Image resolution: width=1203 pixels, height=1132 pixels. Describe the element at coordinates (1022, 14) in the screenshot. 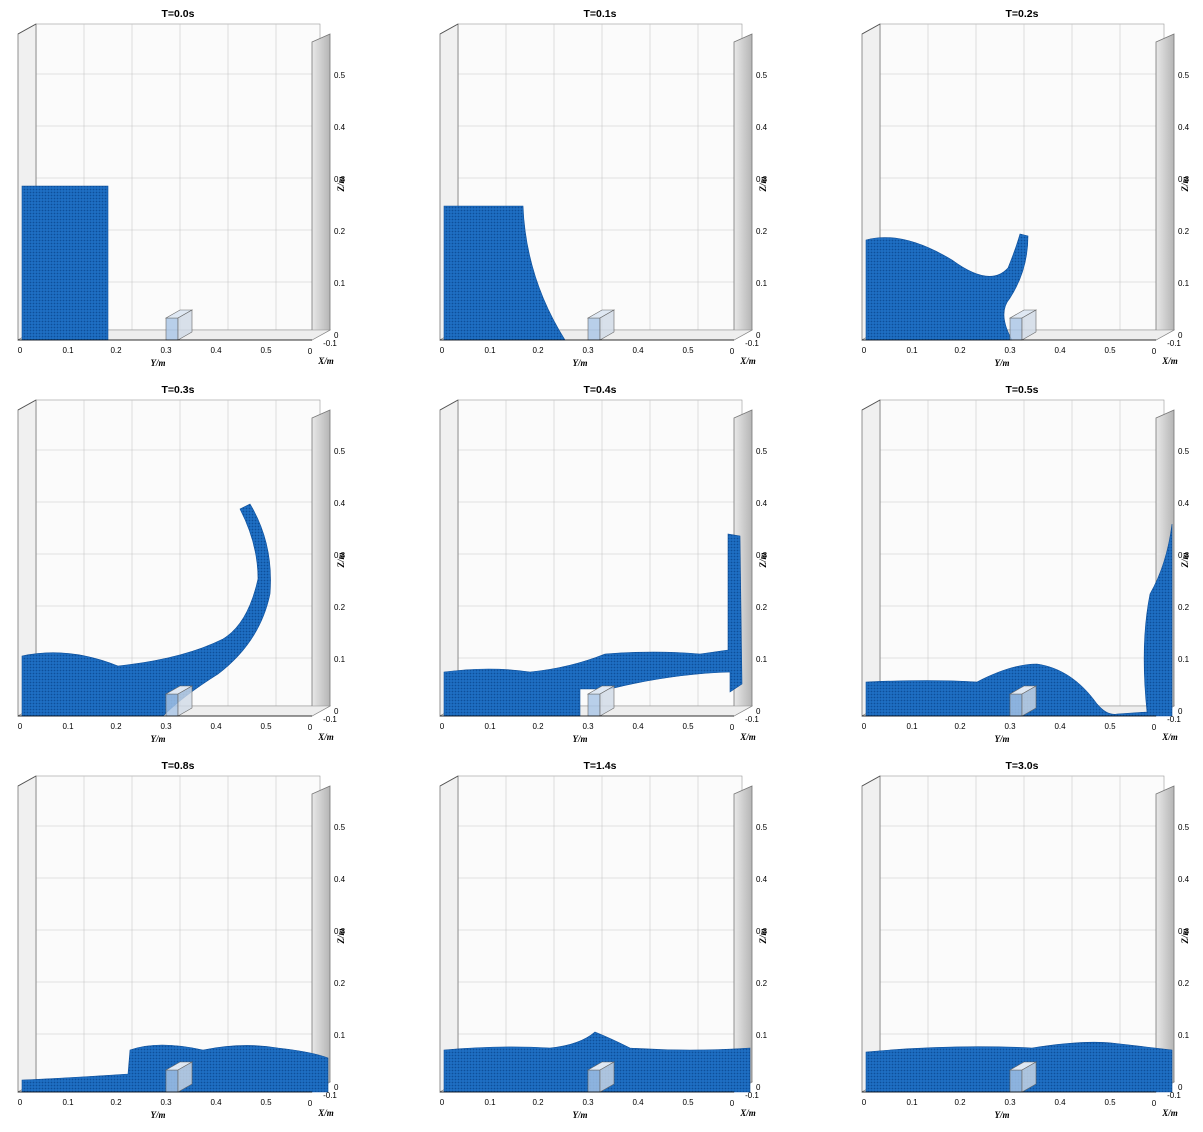

I see `panel-title: T=0.2s` at that location.